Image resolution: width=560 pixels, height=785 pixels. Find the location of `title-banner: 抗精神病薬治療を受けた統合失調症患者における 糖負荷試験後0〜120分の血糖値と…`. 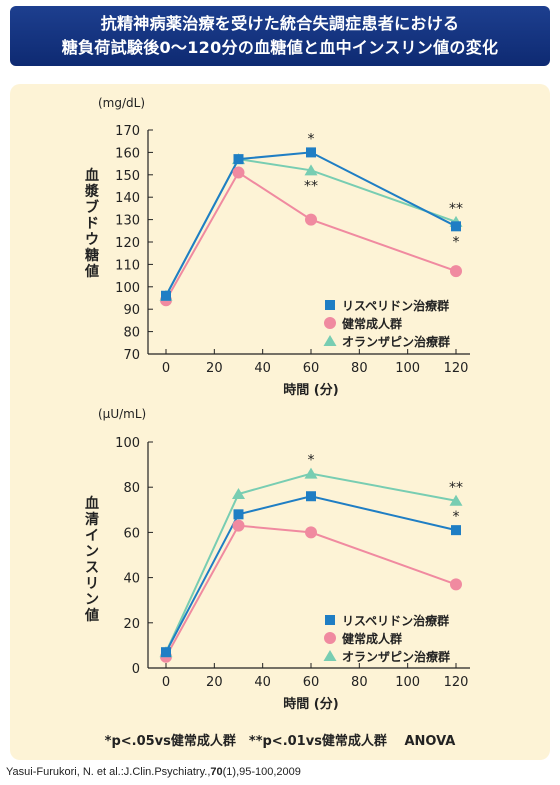

title-banner: 抗精神病薬治療を受けた統合失調症患者における 糖負荷試験後0〜120分の血糖値と… is located at coordinates (280, 36).